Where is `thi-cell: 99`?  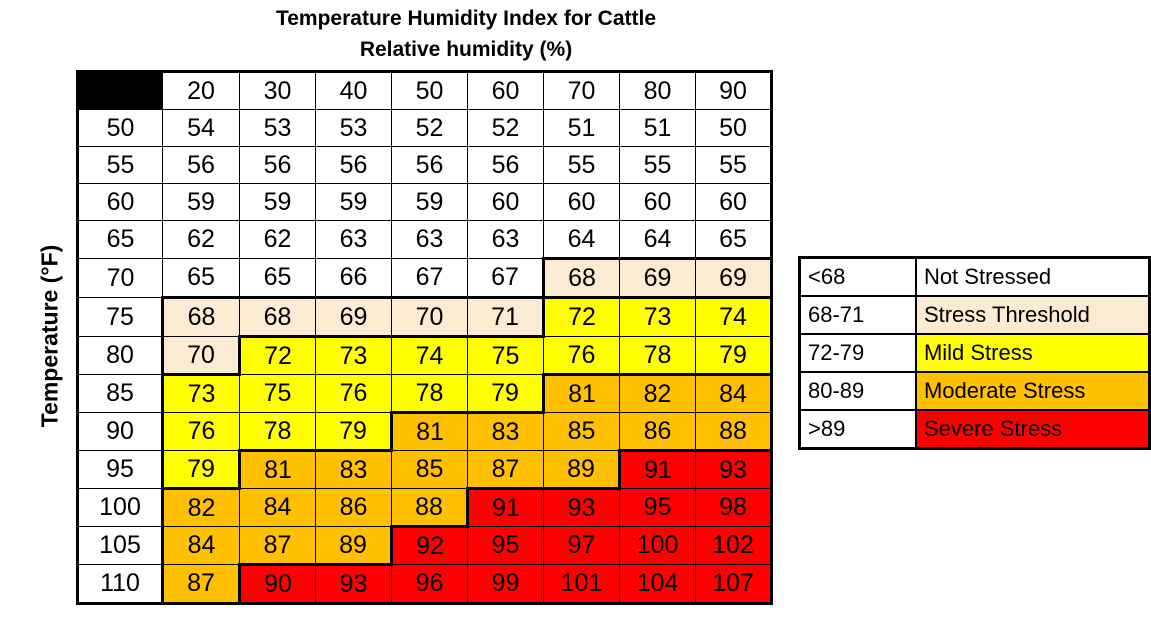
thi-cell: 99 is located at coordinates (505, 584).